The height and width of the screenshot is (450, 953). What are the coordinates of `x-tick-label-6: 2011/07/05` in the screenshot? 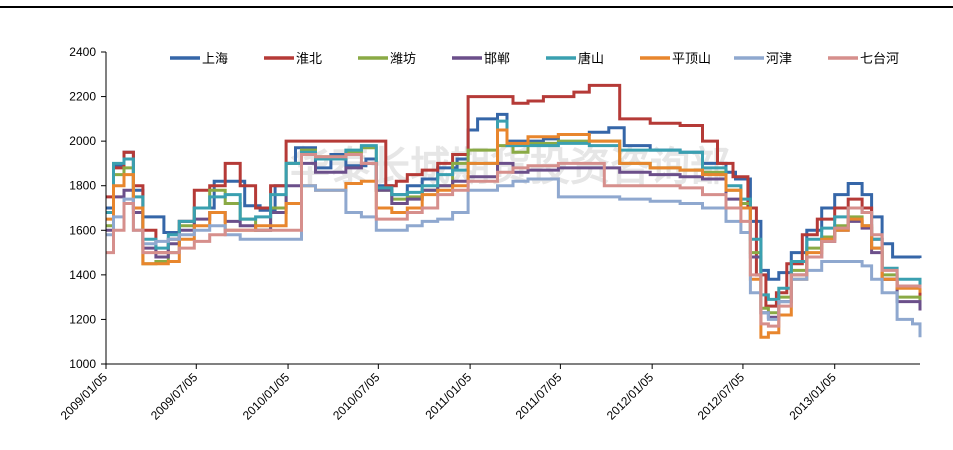 It's located at (539, 396).